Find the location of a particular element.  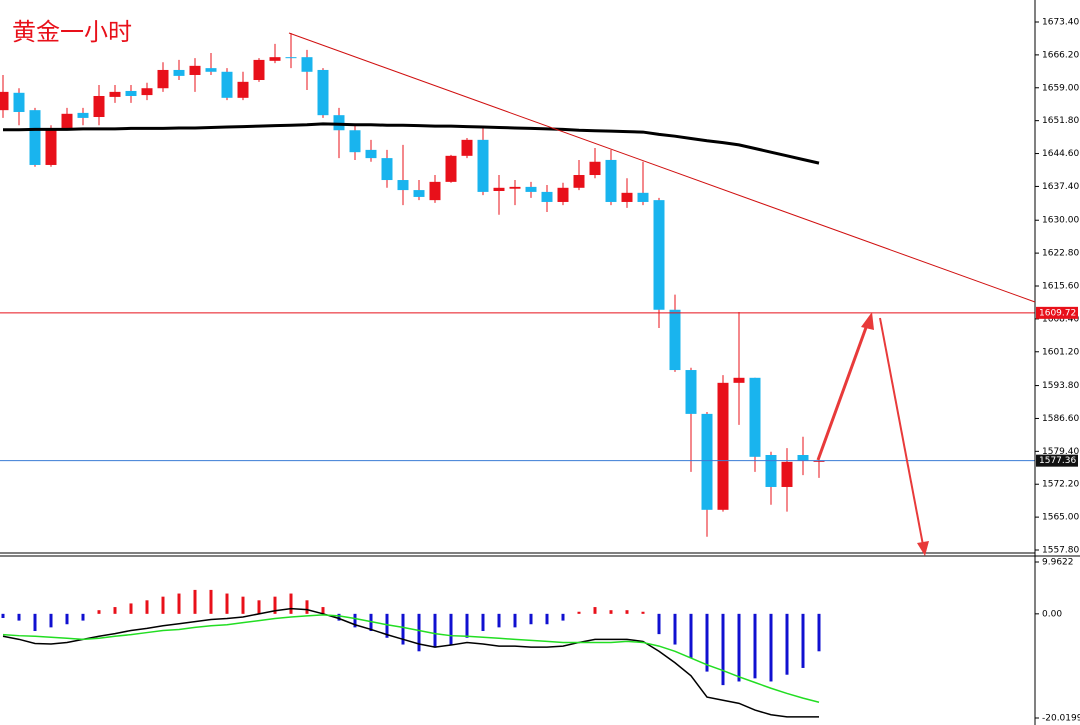

y-tick-label: -20.0199 is located at coordinates (1061, 719).